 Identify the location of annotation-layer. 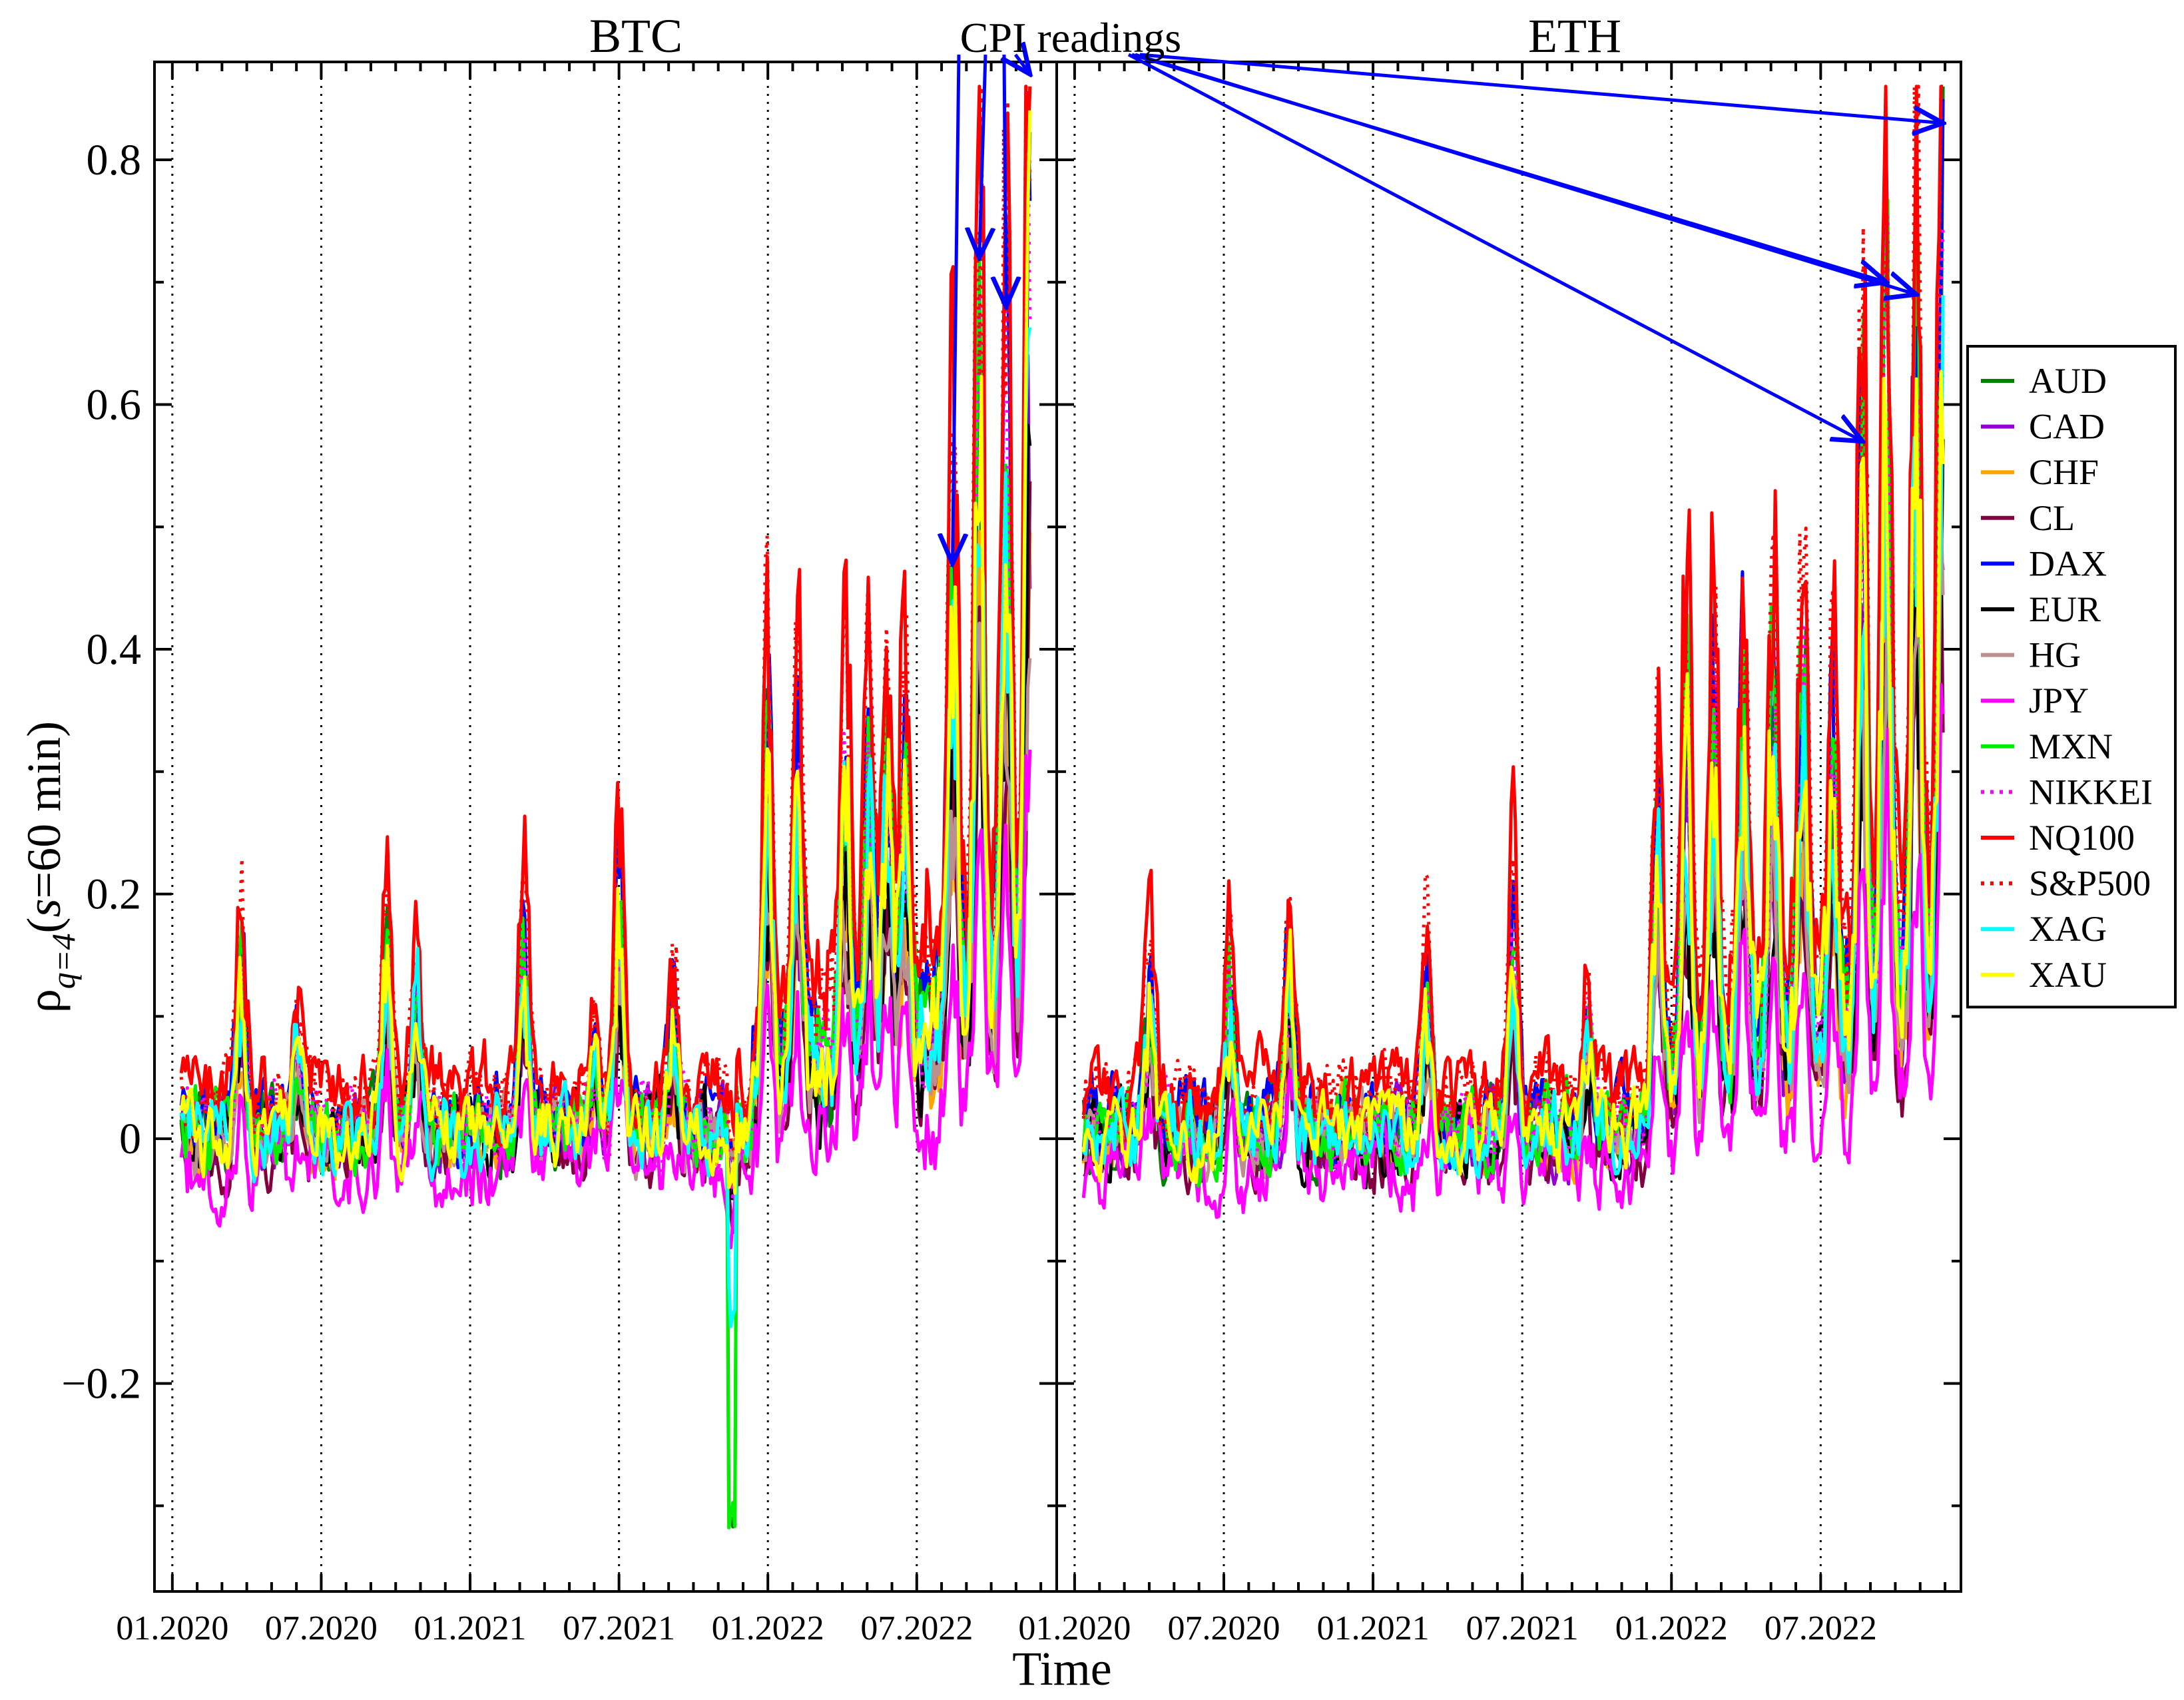
(1448, 309).